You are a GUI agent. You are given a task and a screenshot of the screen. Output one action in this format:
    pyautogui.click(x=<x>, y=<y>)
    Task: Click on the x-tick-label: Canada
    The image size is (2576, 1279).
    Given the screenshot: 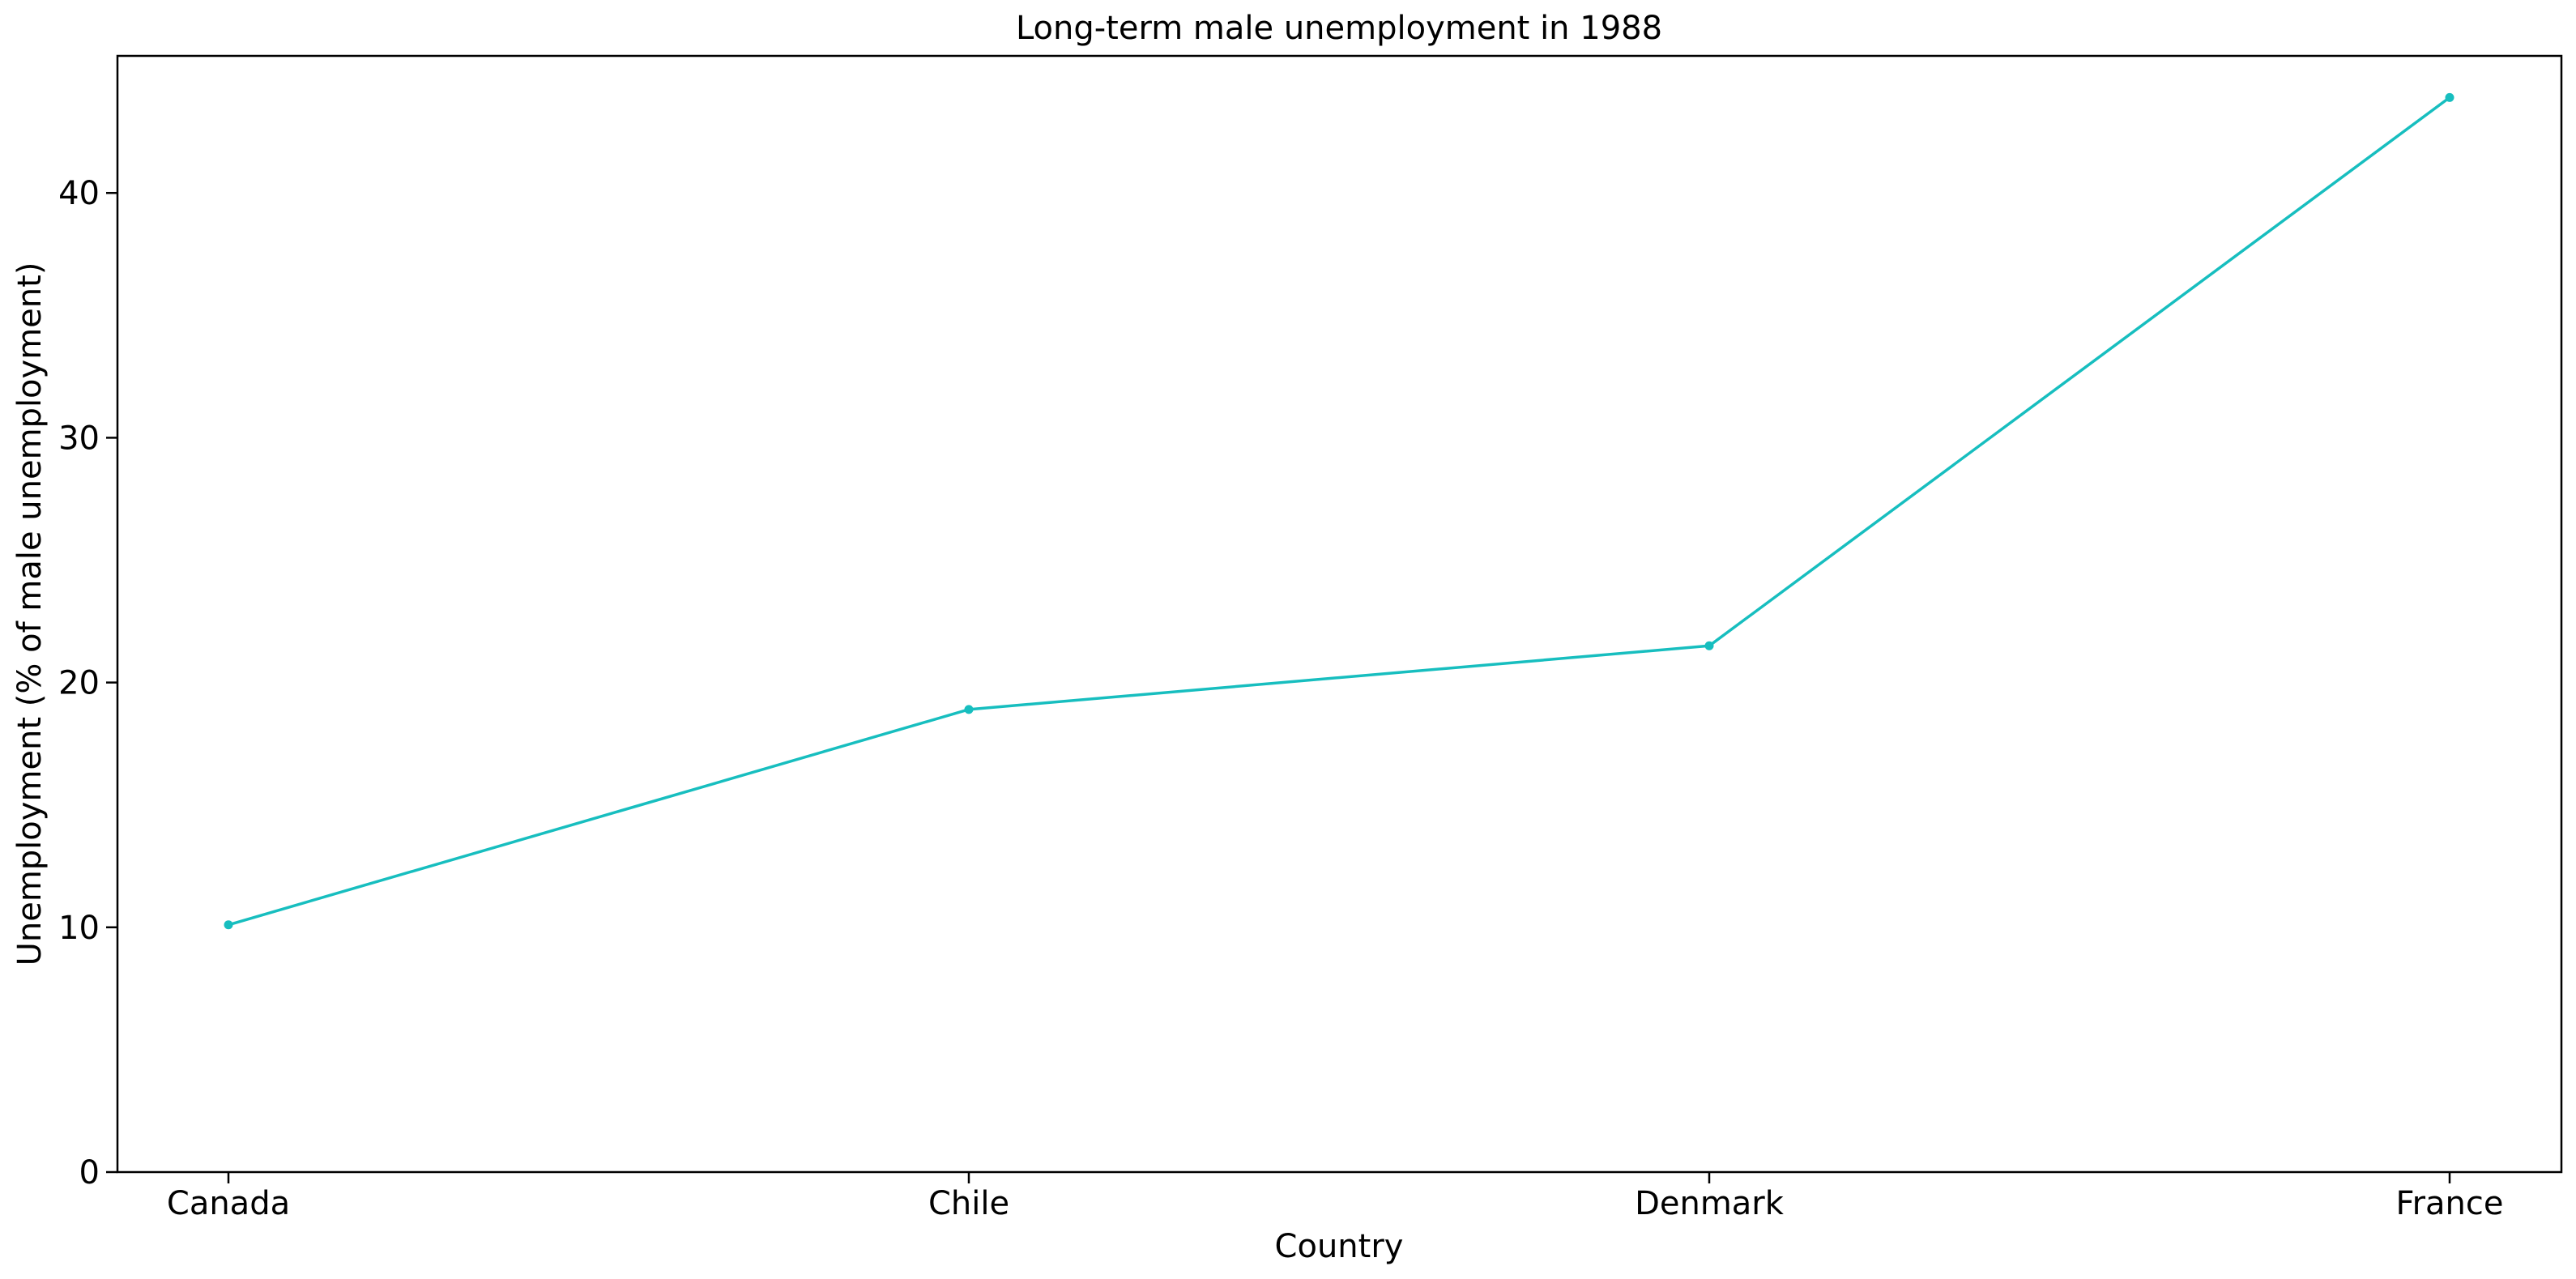 What is the action you would take?
    pyautogui.click(x=229, y=1203)
    